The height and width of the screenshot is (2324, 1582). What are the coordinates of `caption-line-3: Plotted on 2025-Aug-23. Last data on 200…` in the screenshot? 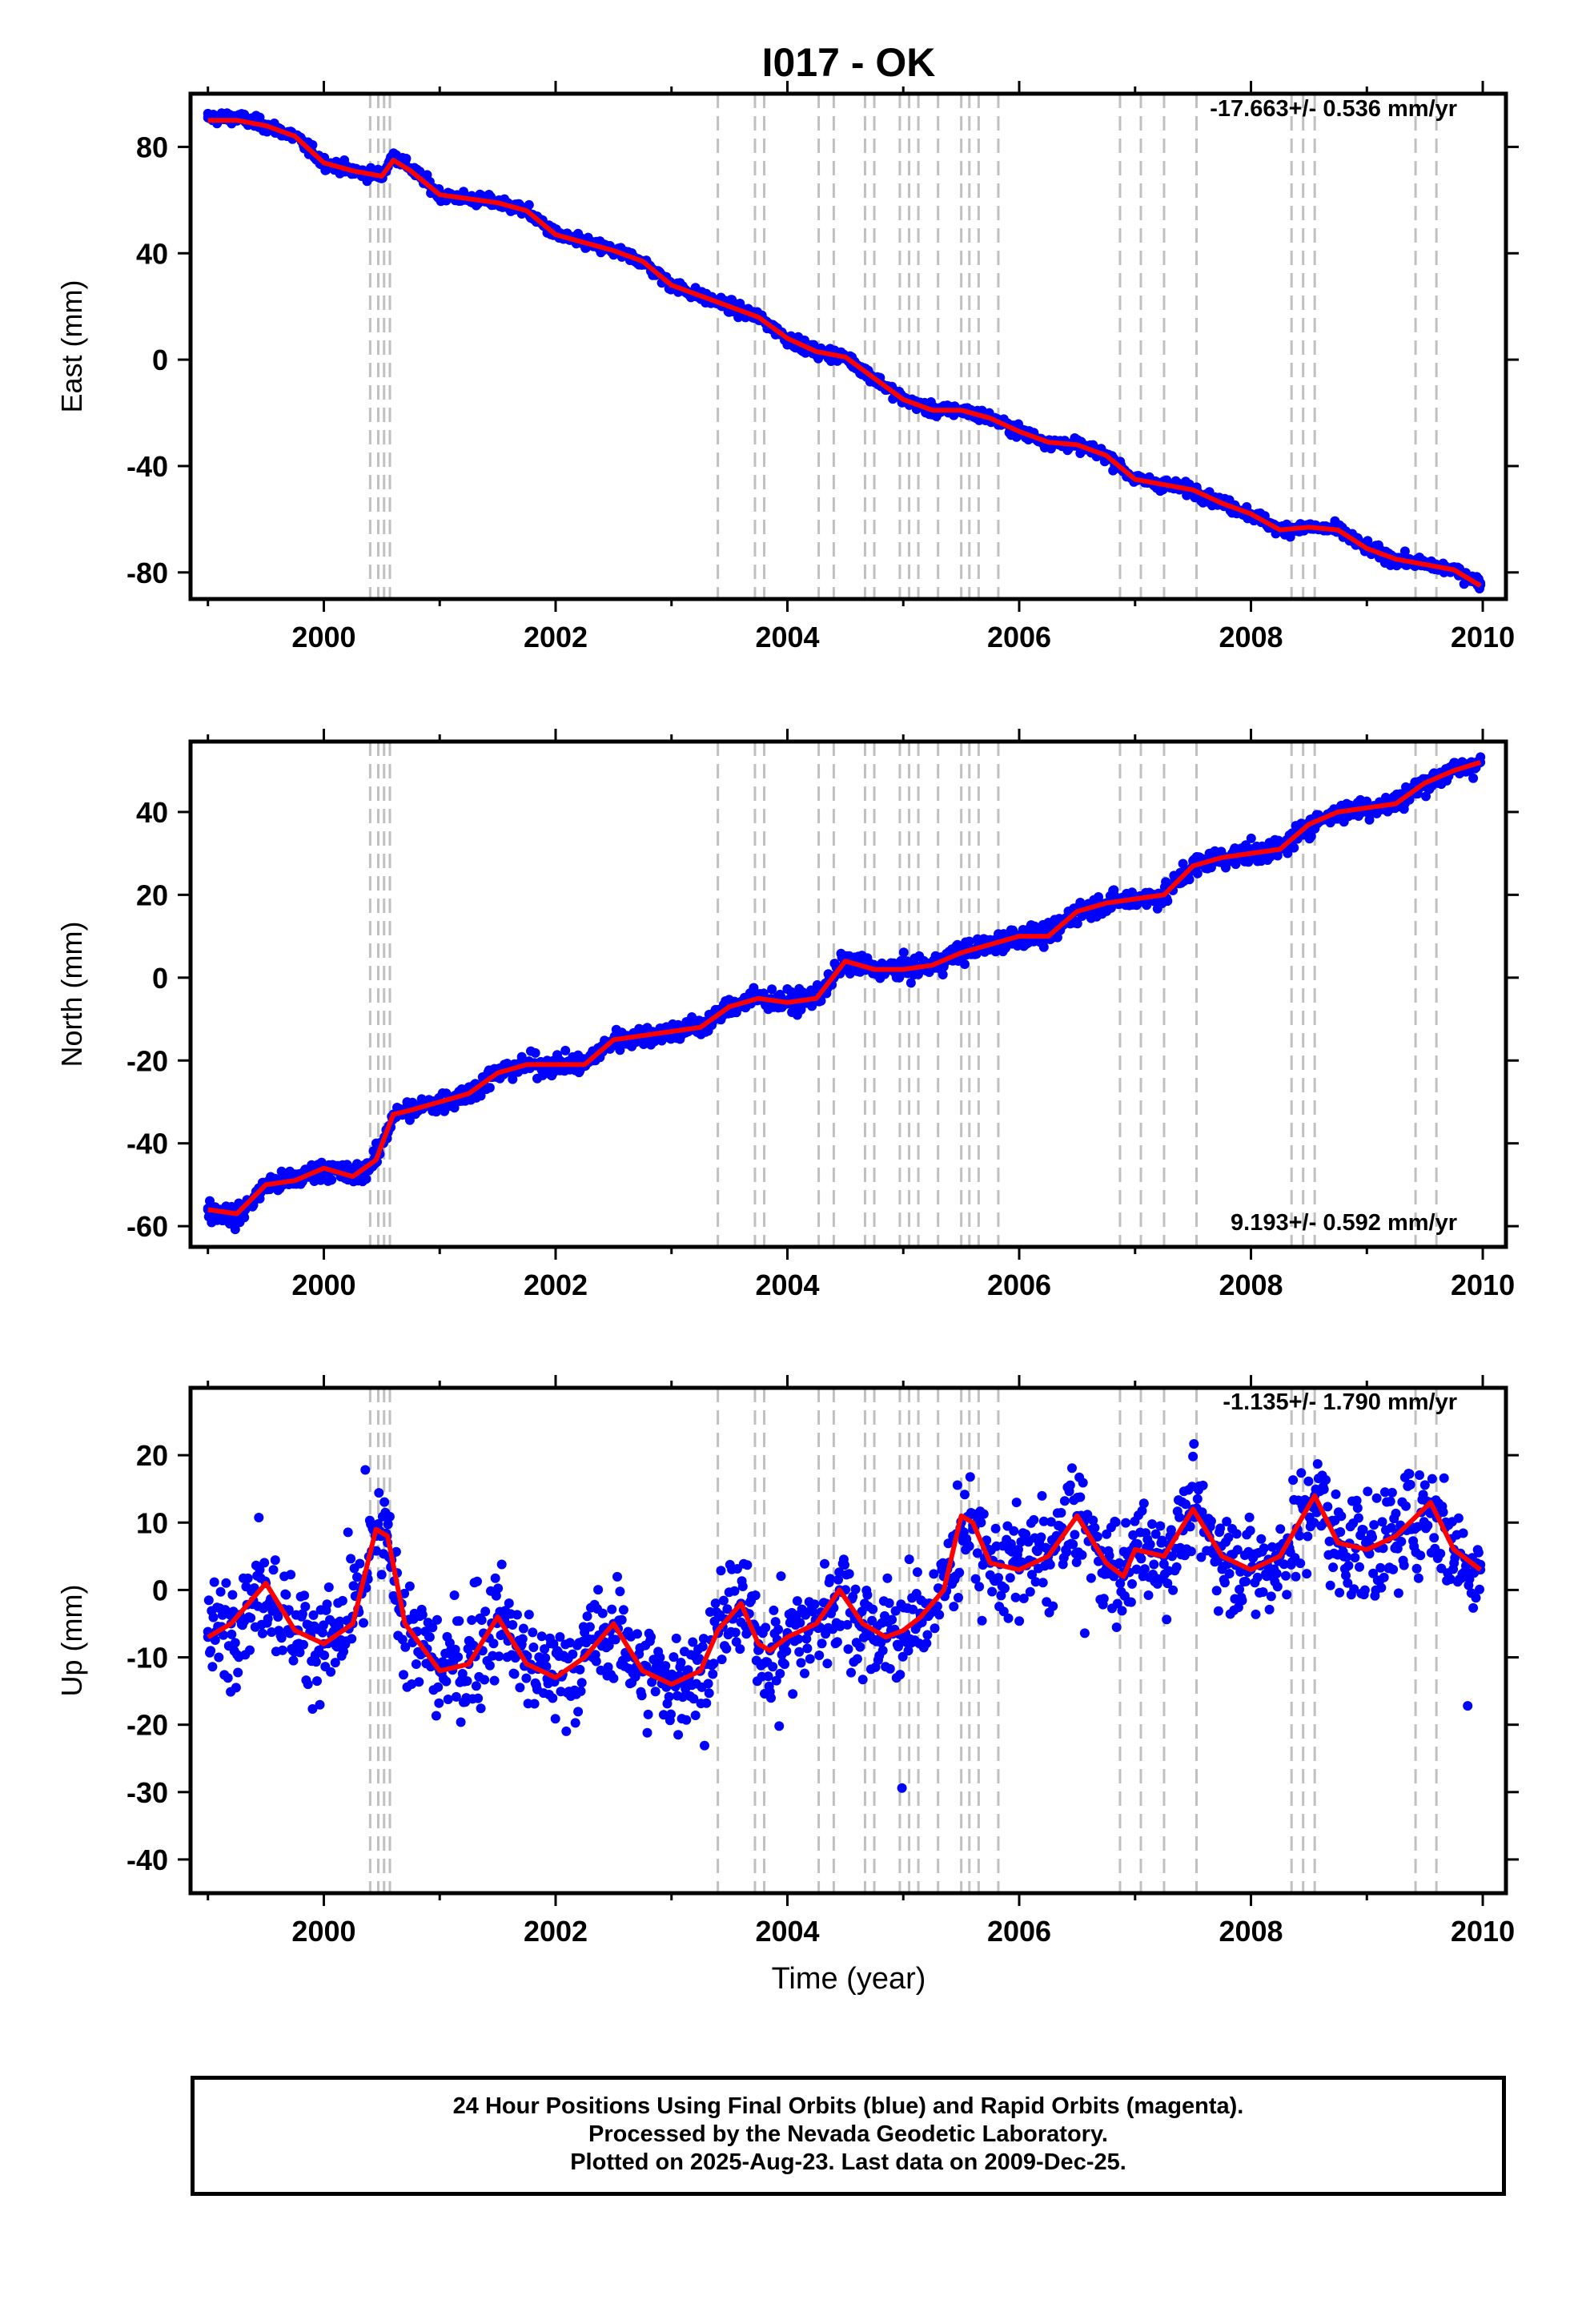 It's located at (848, 2162).